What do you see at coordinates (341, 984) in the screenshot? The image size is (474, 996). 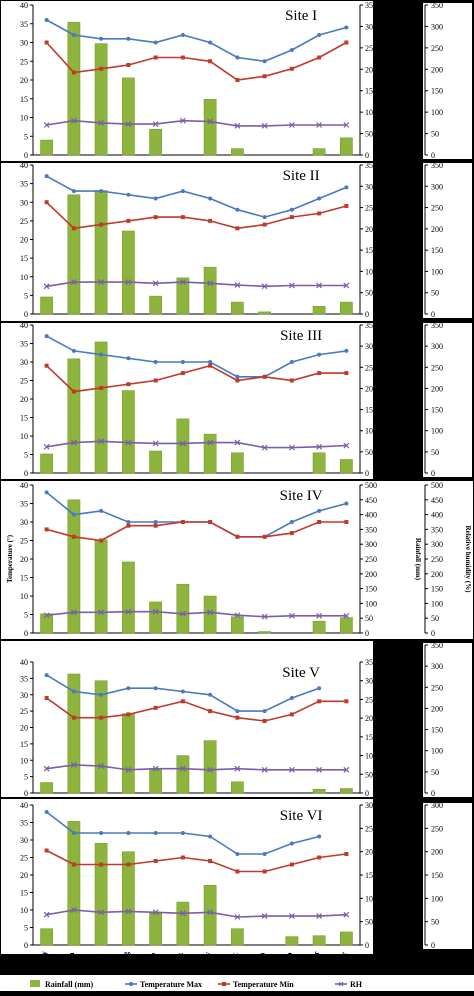 I see `legend-marker` at bounding box center [341, 984].